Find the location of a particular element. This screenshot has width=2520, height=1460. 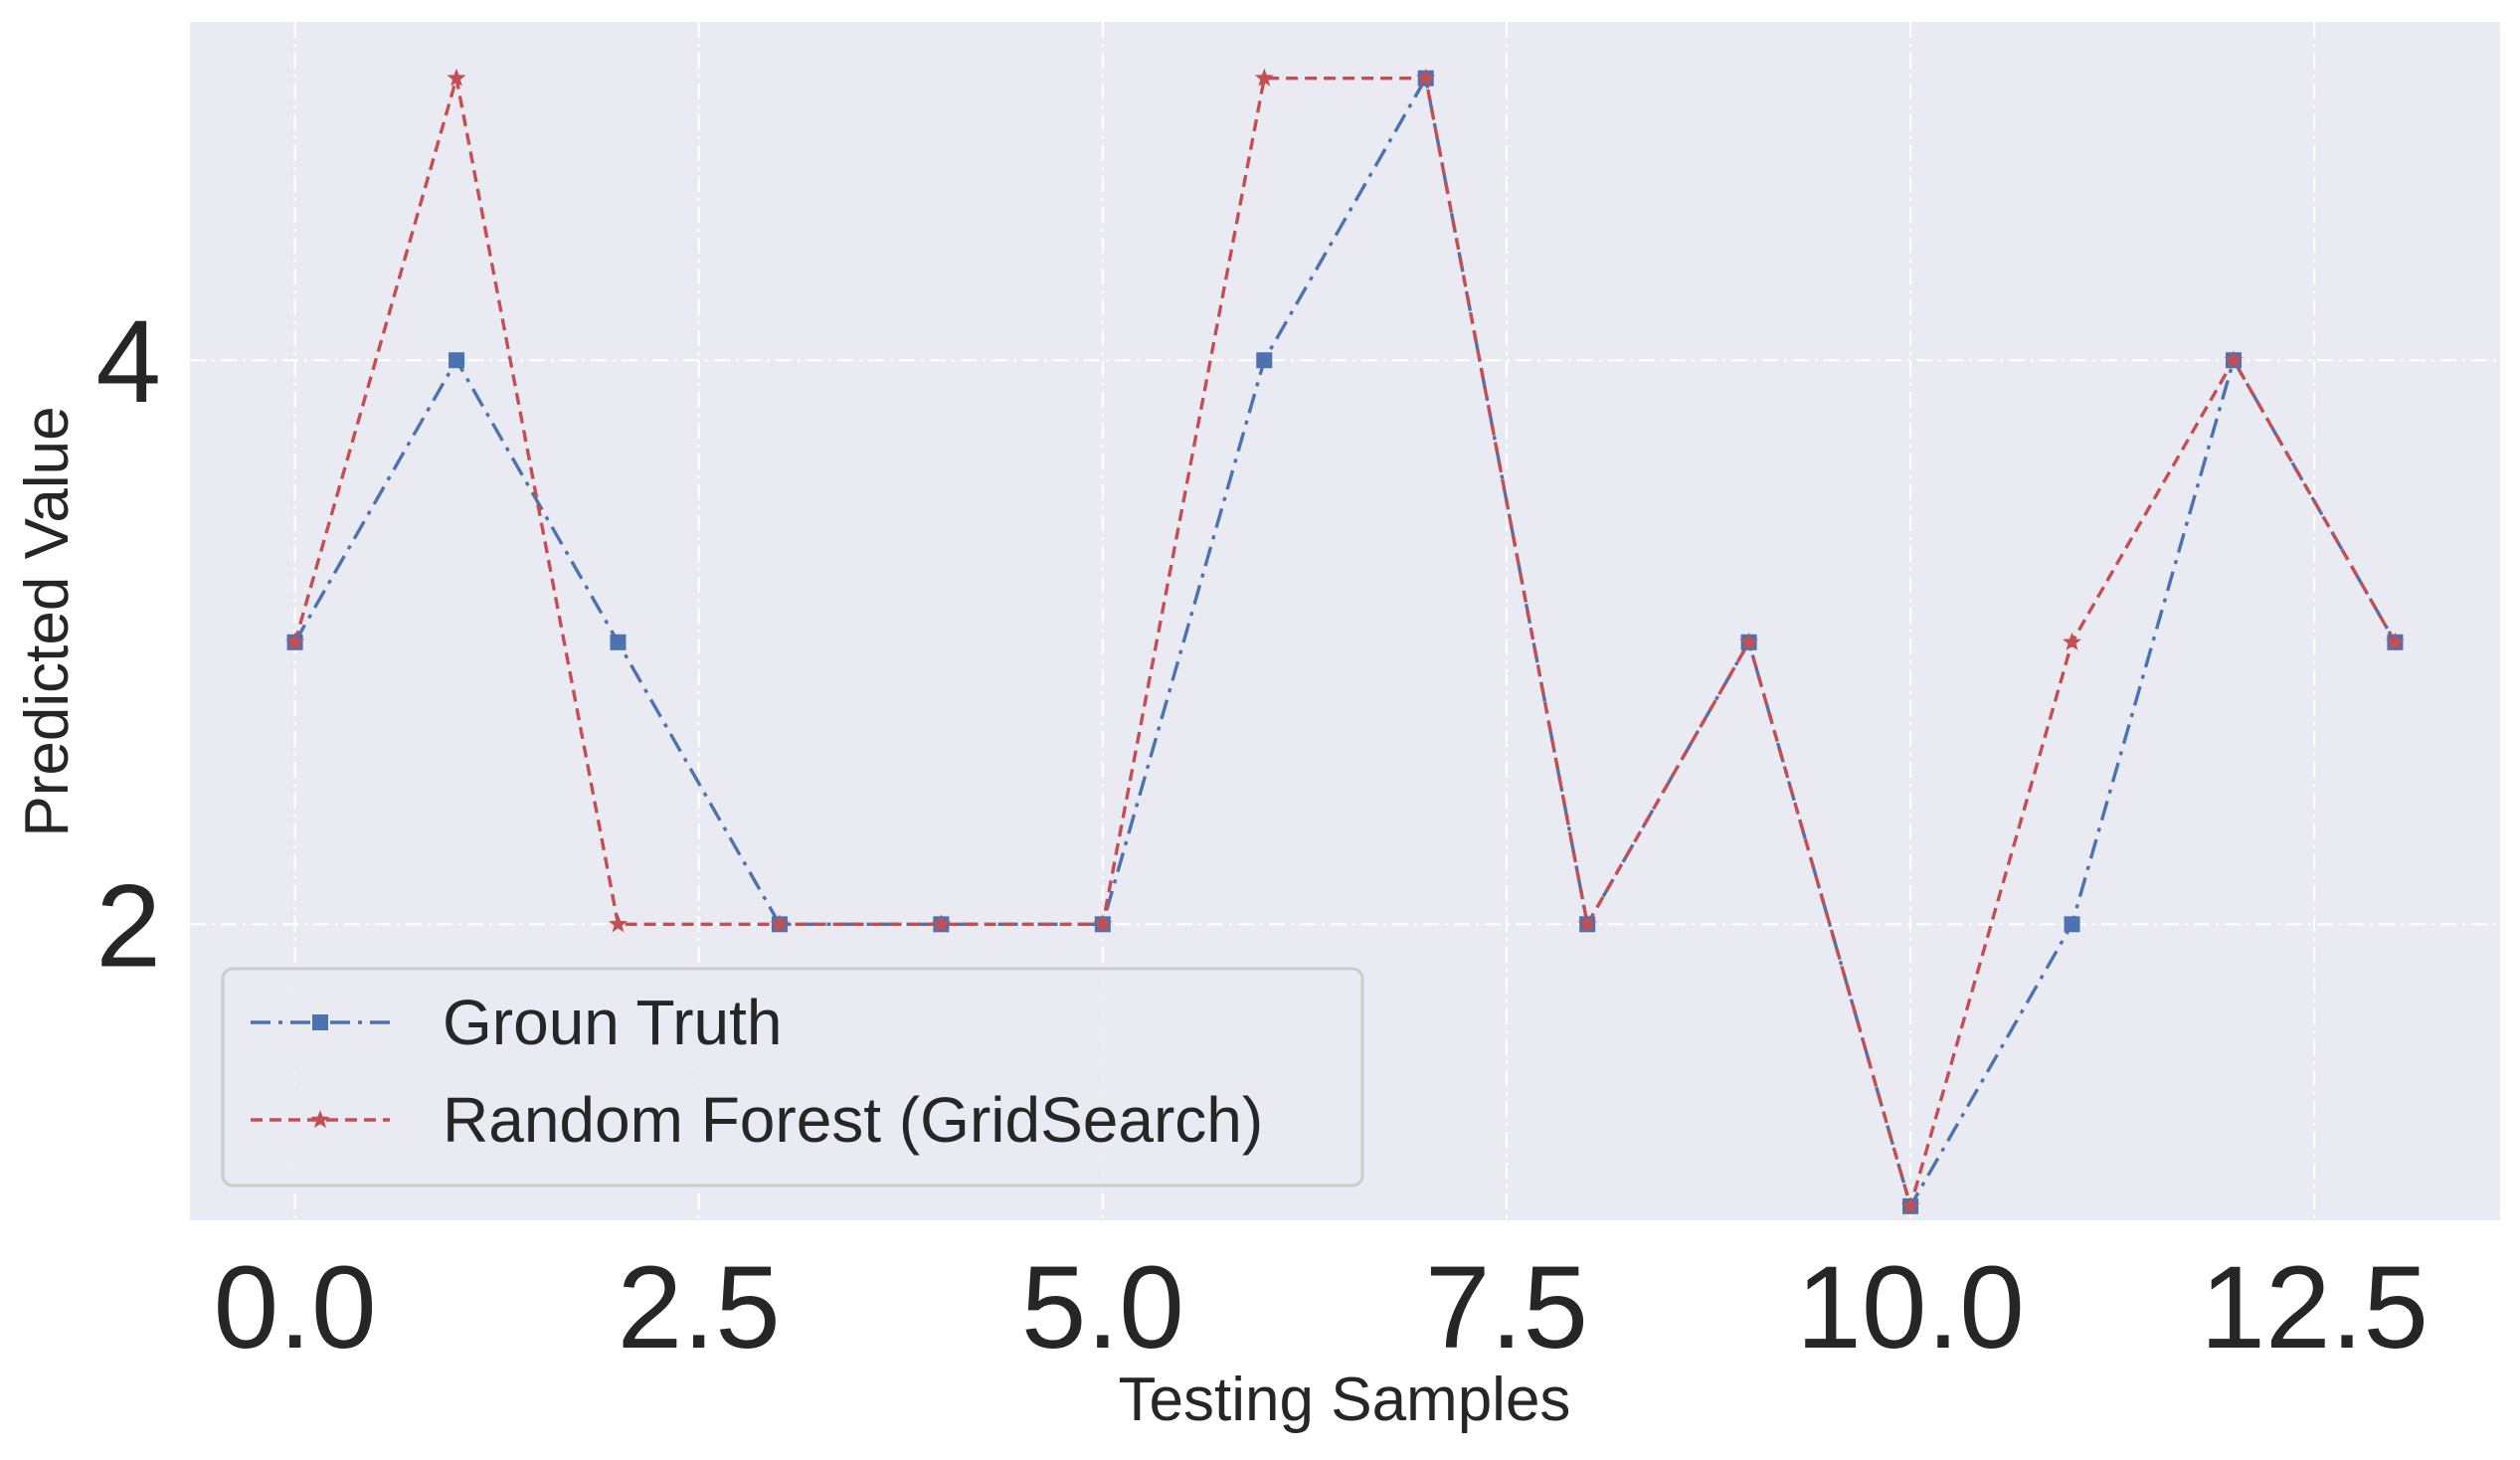

x-tick-label: 2.5 is located at coordinates (699, 1307).